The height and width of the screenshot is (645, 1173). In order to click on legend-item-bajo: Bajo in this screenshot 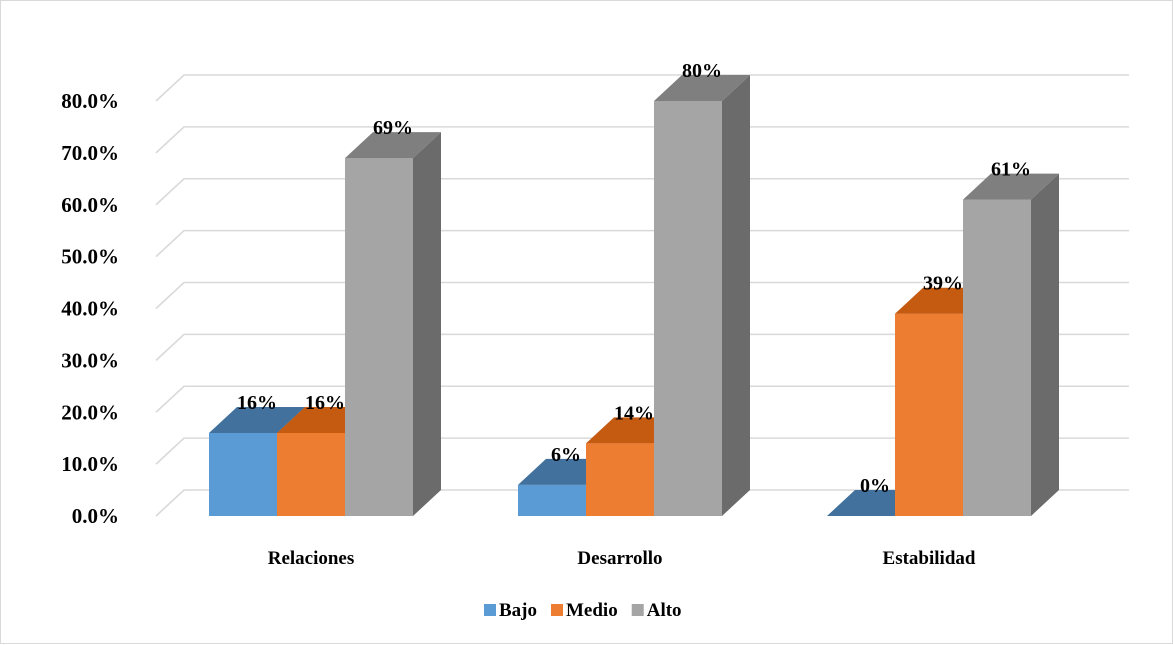, I will do `click(510, 610)`.